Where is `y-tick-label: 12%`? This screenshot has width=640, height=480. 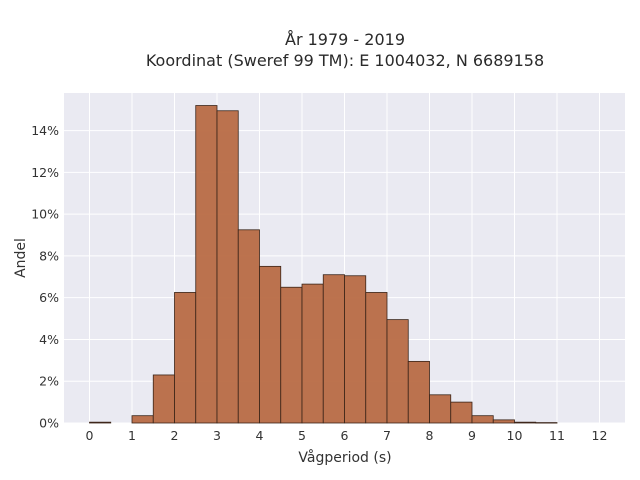 y-tick-label: 12% is located at coordinates (45, 172).